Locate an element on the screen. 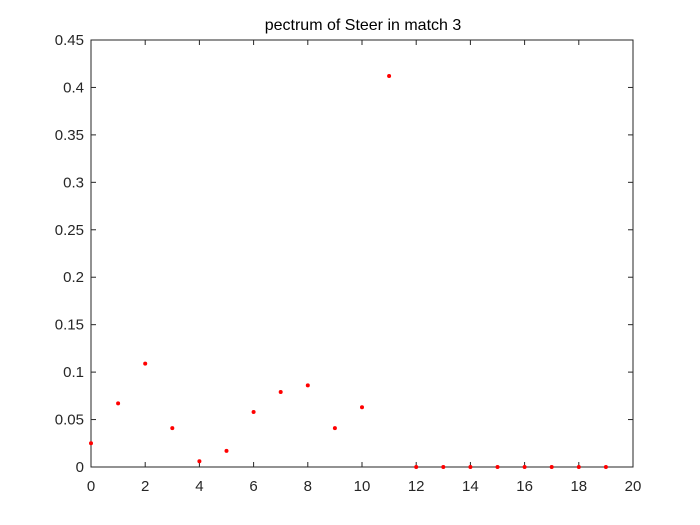 Image resolution: width=700 pixels, height=525 pixels. y-tick-label: 0.45 is located at coordinates (69, 40).